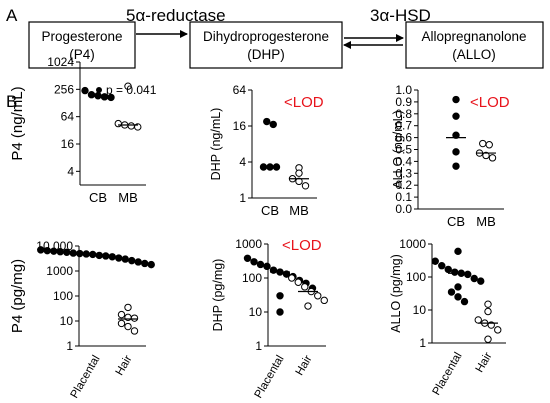  Describe the element at coordinates (83, 130) in the screenshot. I see `chart-panel-1: 4 16 64 256 1024 P4 (ng/mL) CB MB p = 0.041` at that location.